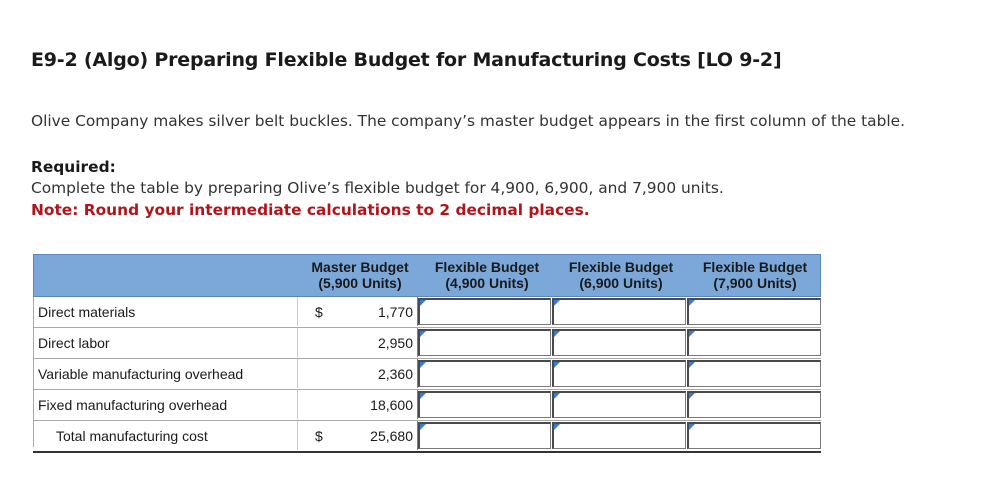 This screenshot has width=995, height=486. Describe the element at coordinates (360, 267) in the screenshot. I see `column-header-line1: Master Budget` at that location.